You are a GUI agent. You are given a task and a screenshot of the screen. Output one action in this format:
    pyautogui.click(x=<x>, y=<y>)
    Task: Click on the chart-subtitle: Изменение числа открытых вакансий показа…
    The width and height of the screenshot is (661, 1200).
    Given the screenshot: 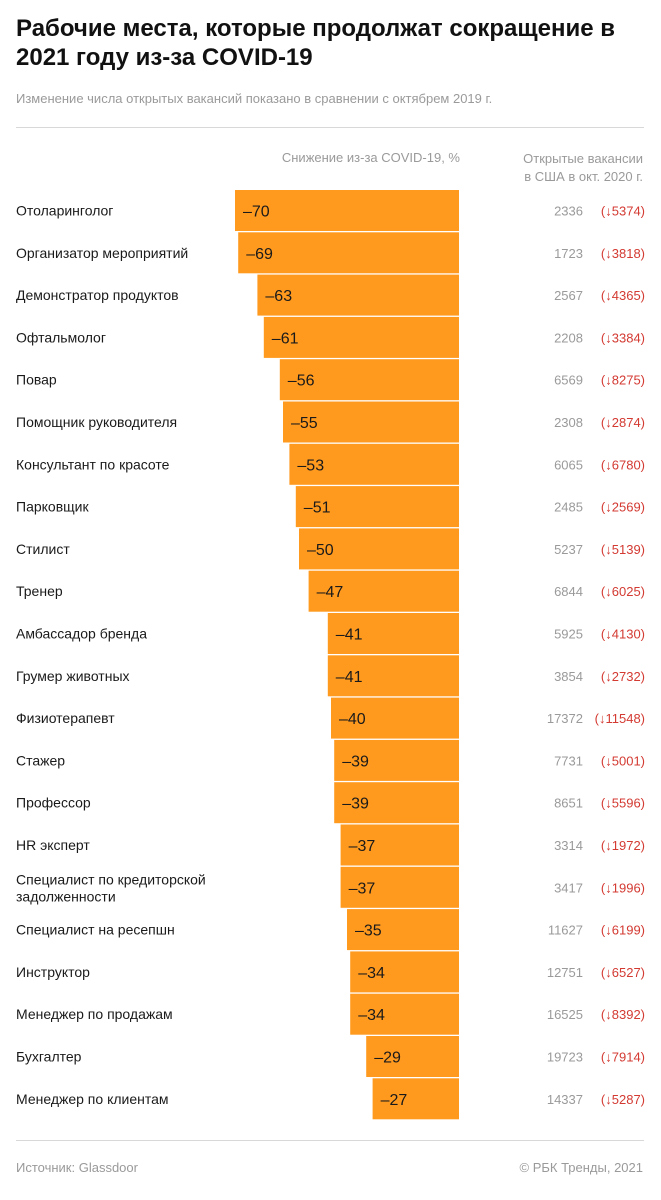 What is the action you would take?
    pyautogui.click(x=254, y=98)
    